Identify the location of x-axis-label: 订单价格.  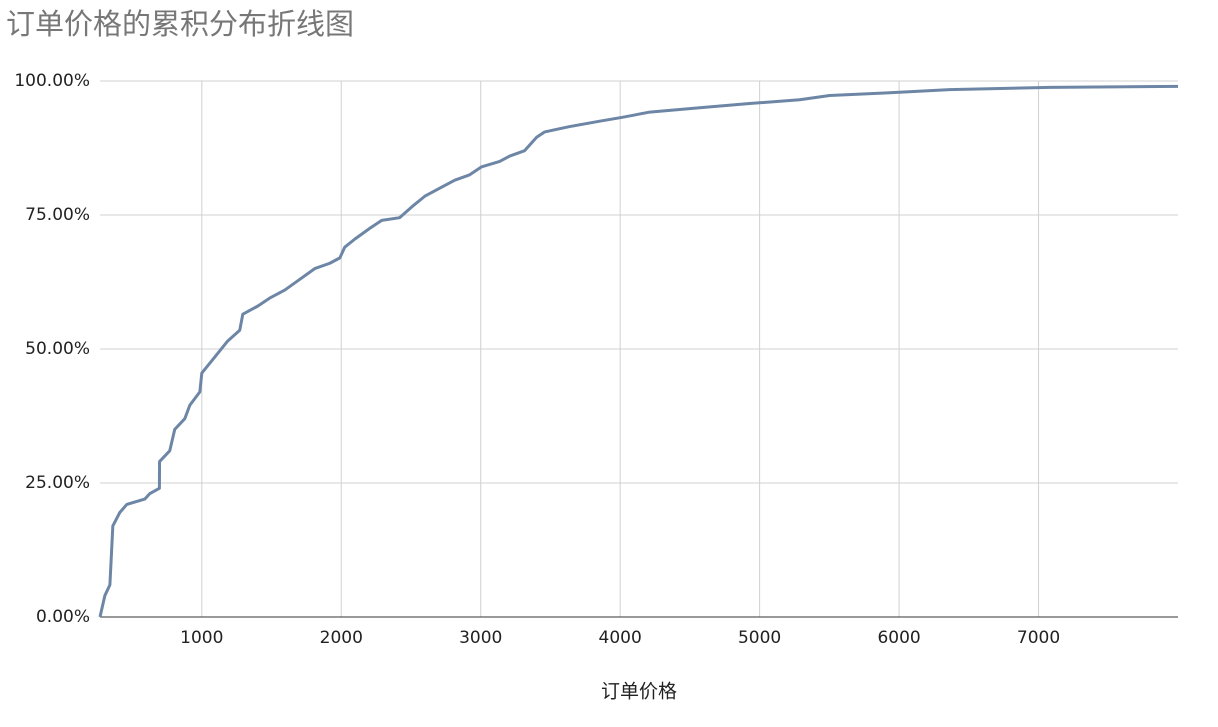
(639, 692).